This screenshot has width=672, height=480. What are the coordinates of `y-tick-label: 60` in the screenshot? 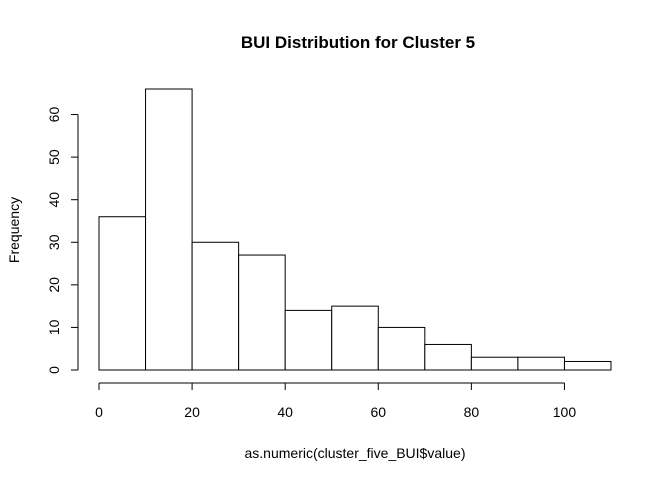 It's located at (54, 115).